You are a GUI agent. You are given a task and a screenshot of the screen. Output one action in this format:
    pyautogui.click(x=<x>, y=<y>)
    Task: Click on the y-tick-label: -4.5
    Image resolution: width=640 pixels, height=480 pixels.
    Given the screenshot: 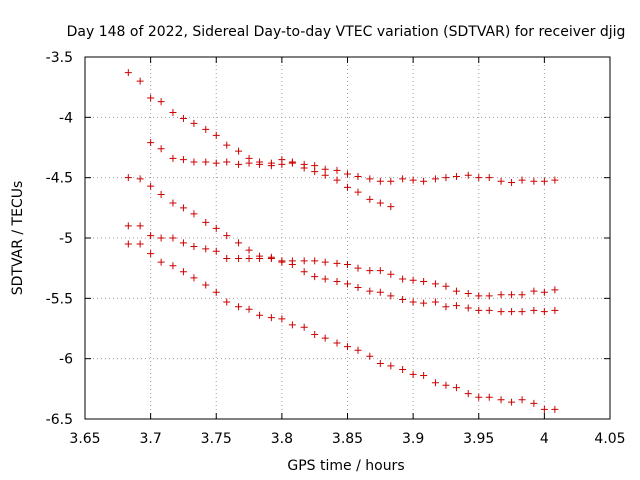 What is the action you would take?
    pyautogui.click(x=59, y=179)
    